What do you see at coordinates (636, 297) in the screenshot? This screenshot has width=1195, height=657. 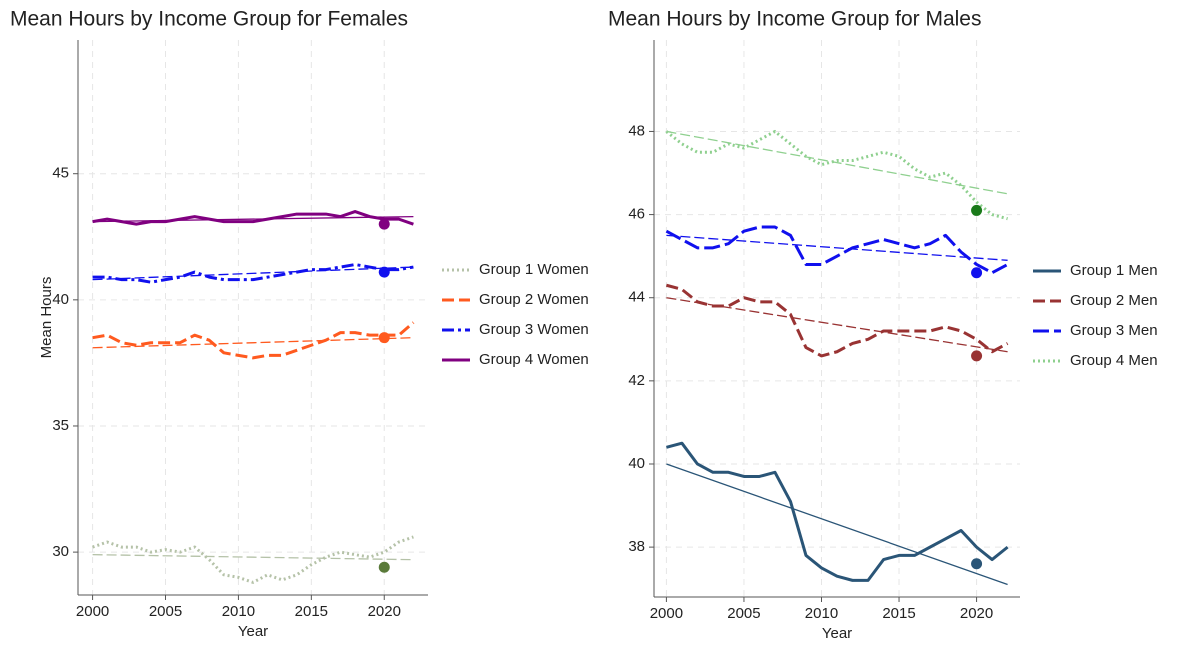 I see `y-tick-label: 44` at bounding box center [636, 297].